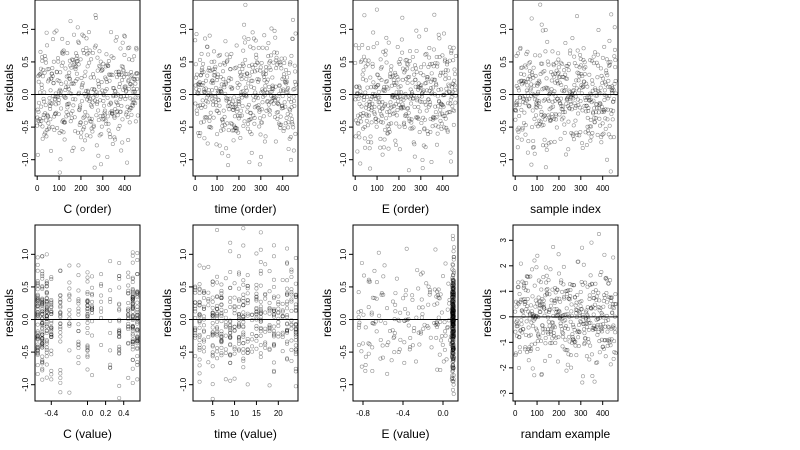 This screenshot has width=800, height=450. What do you see at coordinates (183, 352) in the screenshot?
I see `y-tick-label: -0.5` at bounding box center [183, 352].